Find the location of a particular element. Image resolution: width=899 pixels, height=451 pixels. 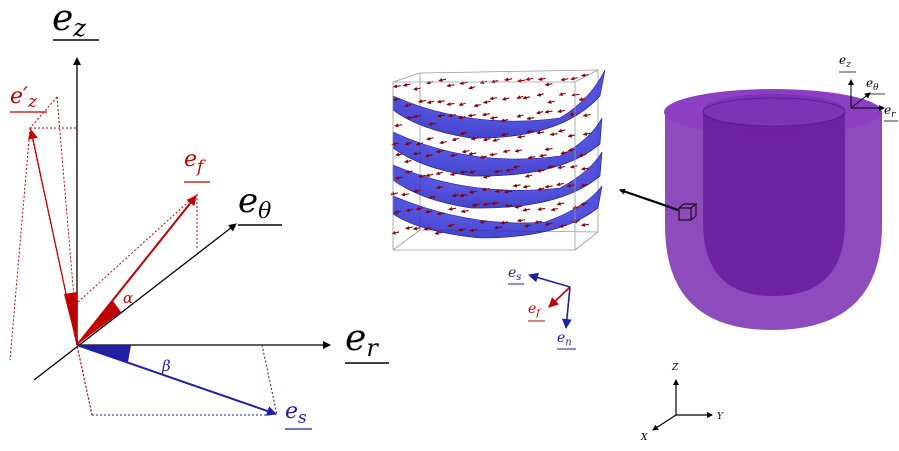

ventricle-inner-opening is located at coordinates (774, 110).